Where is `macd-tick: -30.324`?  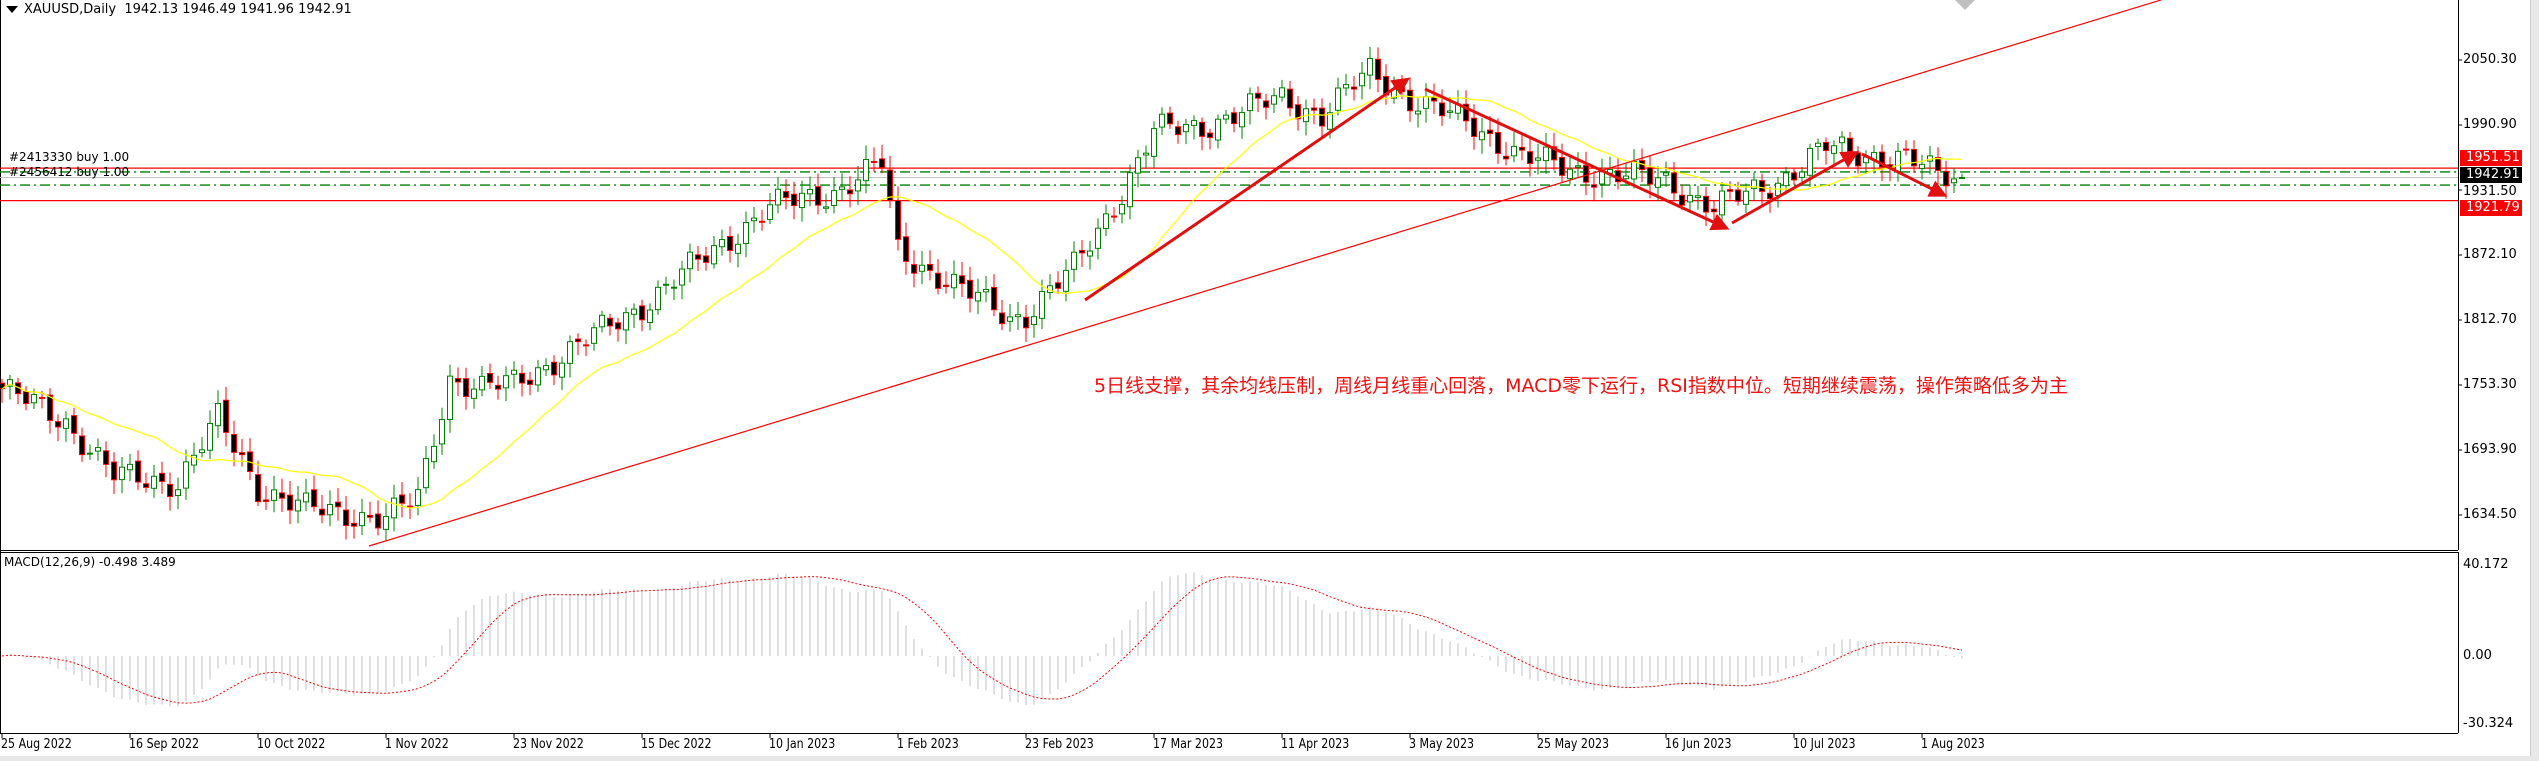 macd-tick: -30.324 is located at coordinates (2488, 723).